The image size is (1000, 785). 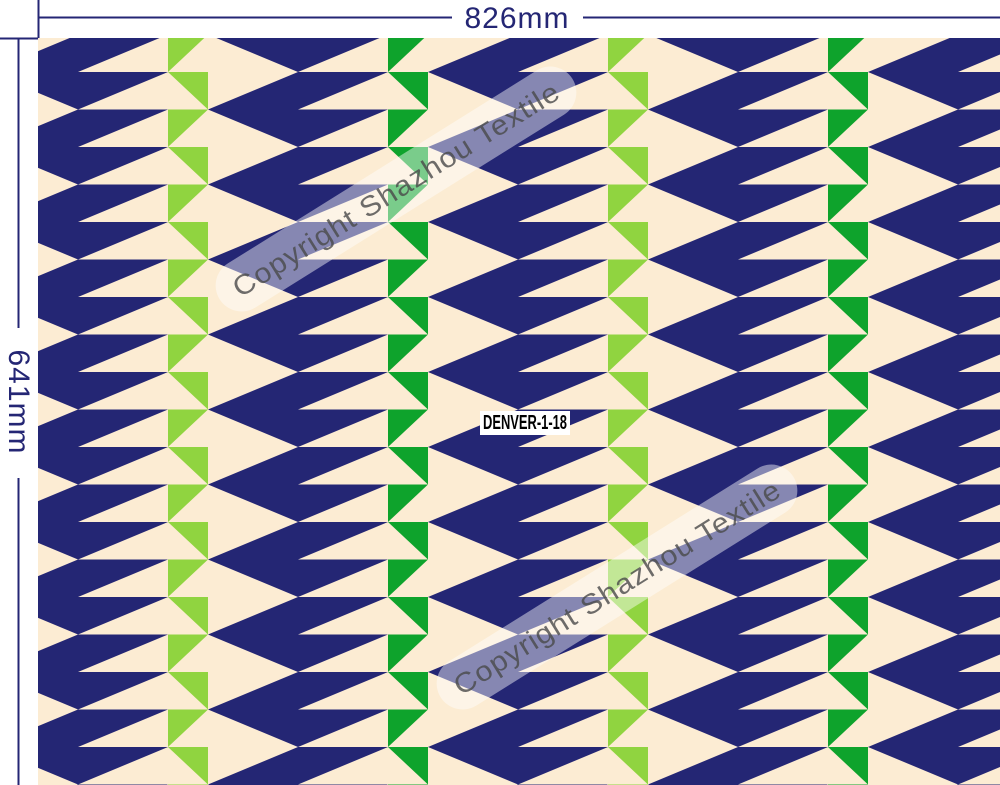 I want to click on design-code-text: DENVER-1-18, so click(x=525, y=423).